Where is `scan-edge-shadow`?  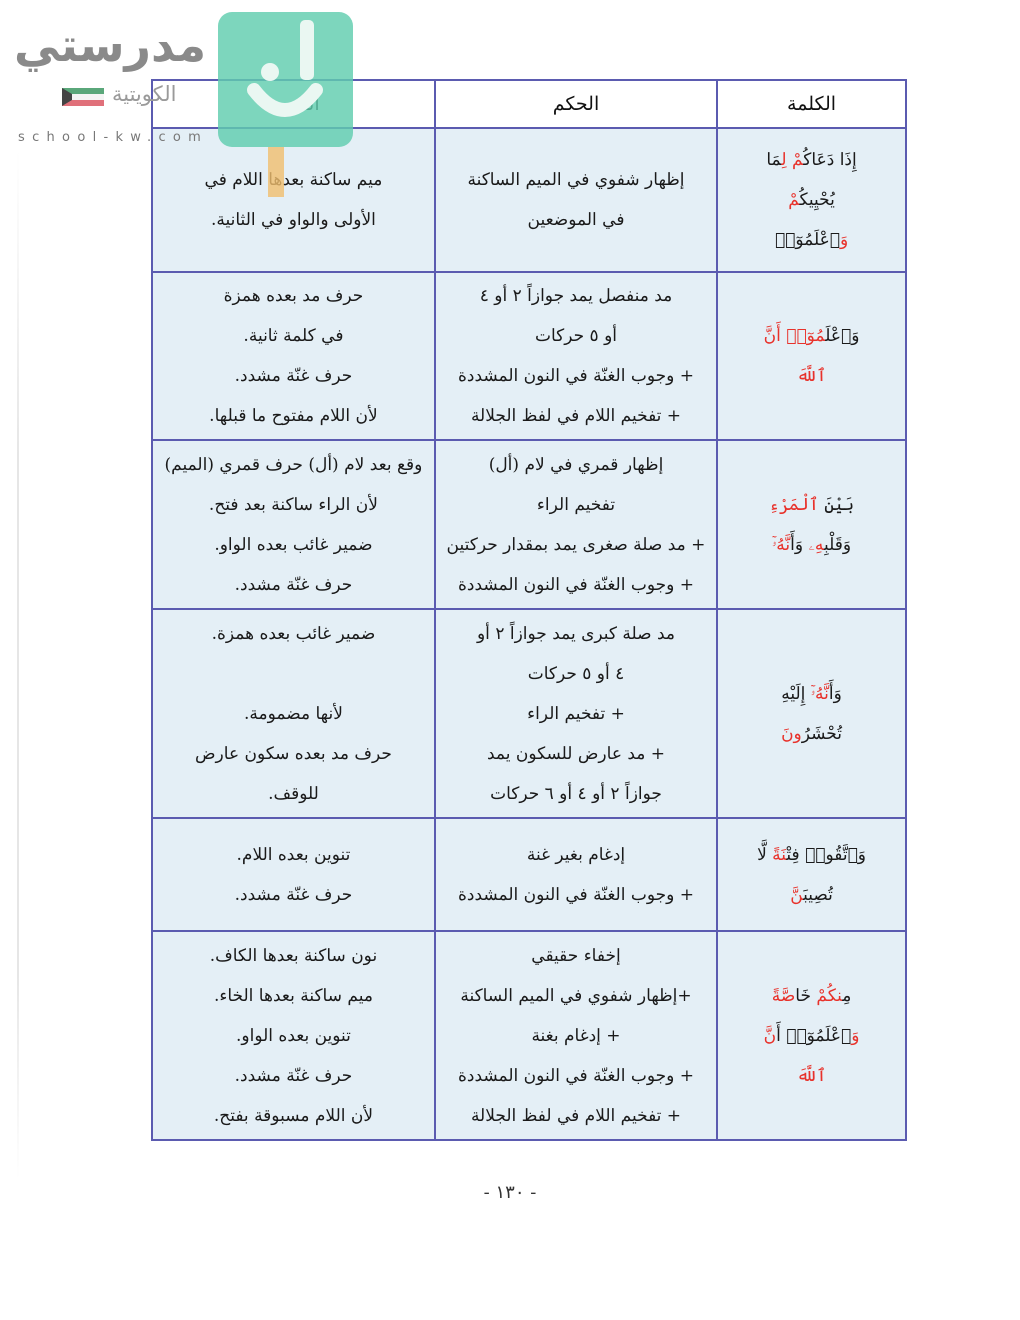
scan-edge-shadow is located at coordinates (18, 665).